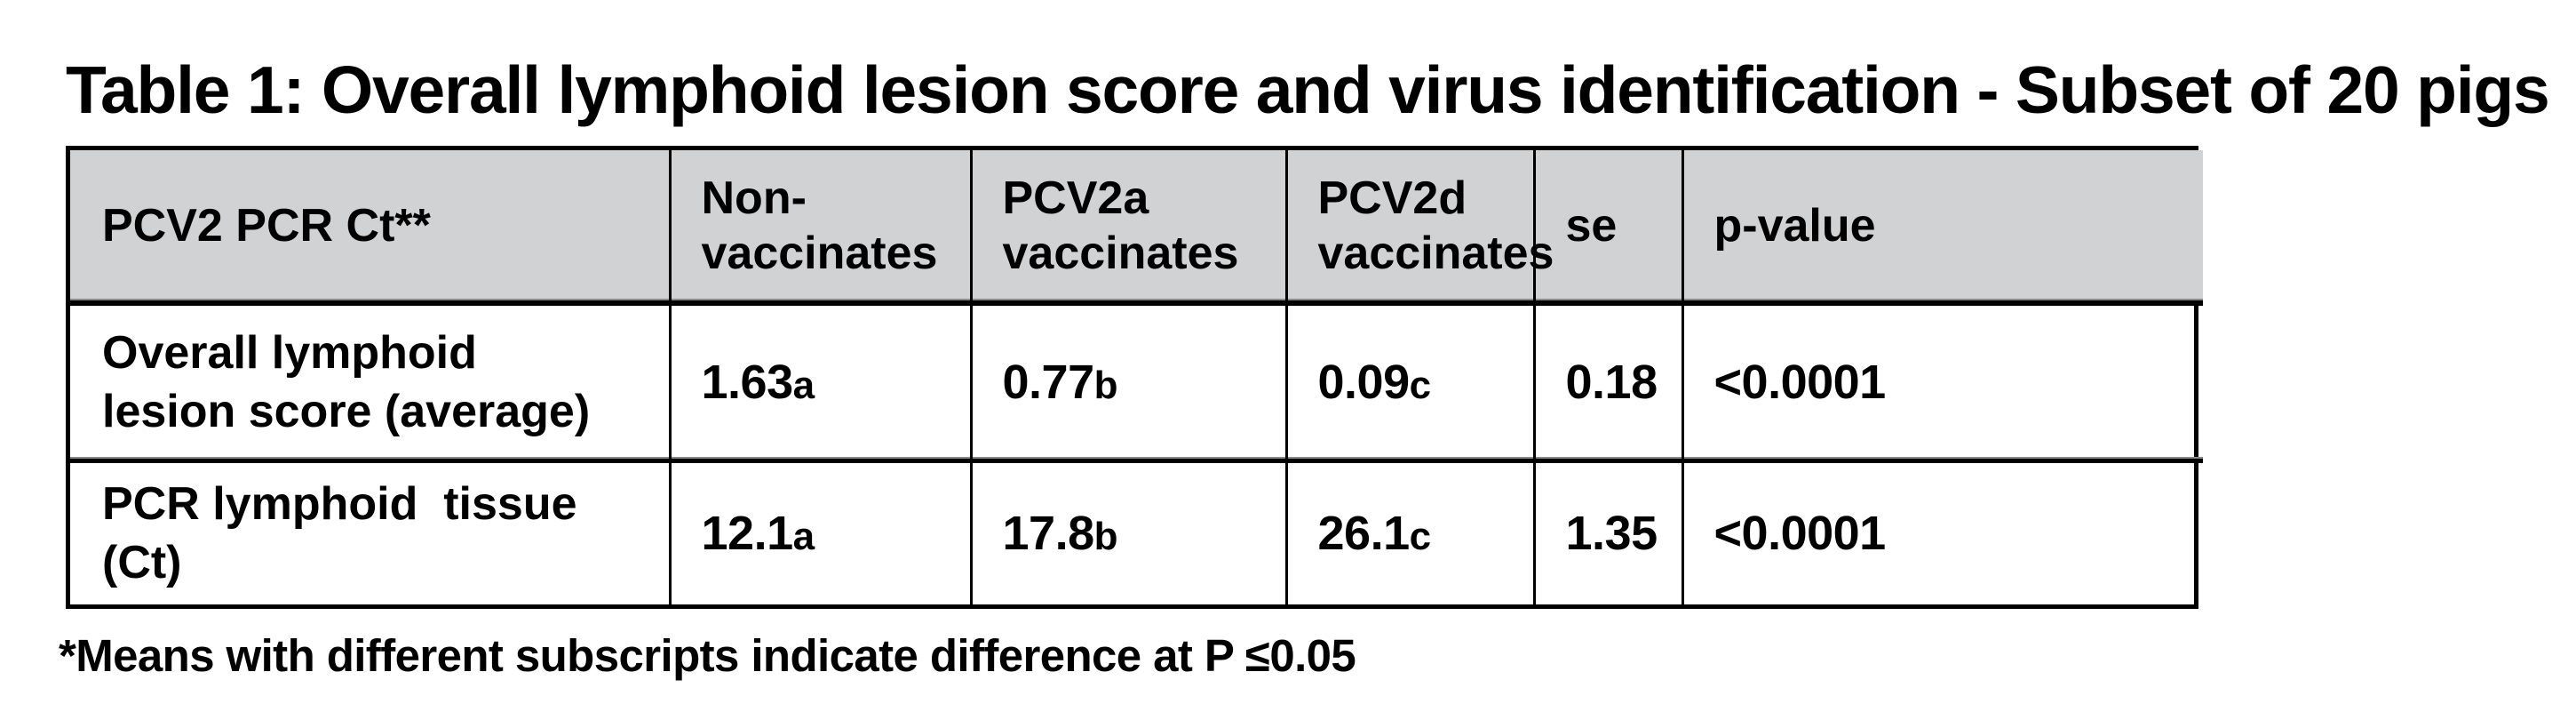 Image resolution: width=2576 pixels, height=704 pixels. Describe the element at coordinates (142, 563) in the screenshot. I see `row-label-line2: (Ct)` at that location.